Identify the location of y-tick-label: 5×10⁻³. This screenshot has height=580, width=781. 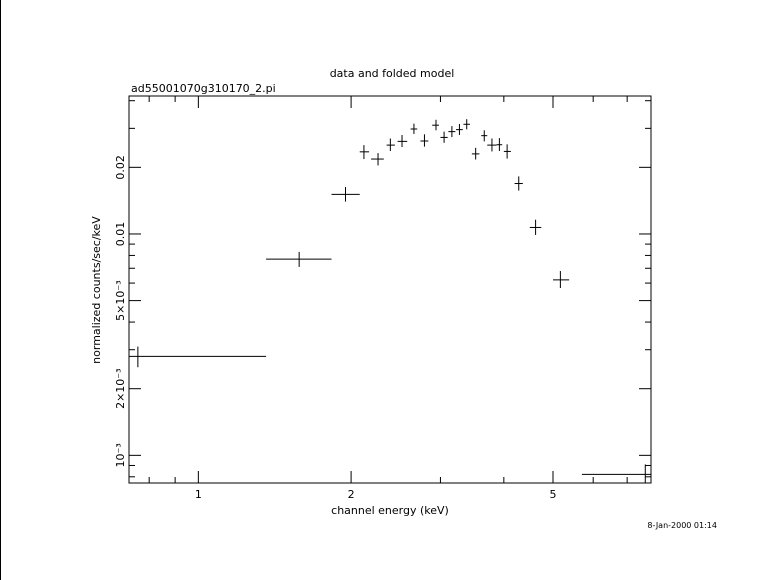
(120, 300).